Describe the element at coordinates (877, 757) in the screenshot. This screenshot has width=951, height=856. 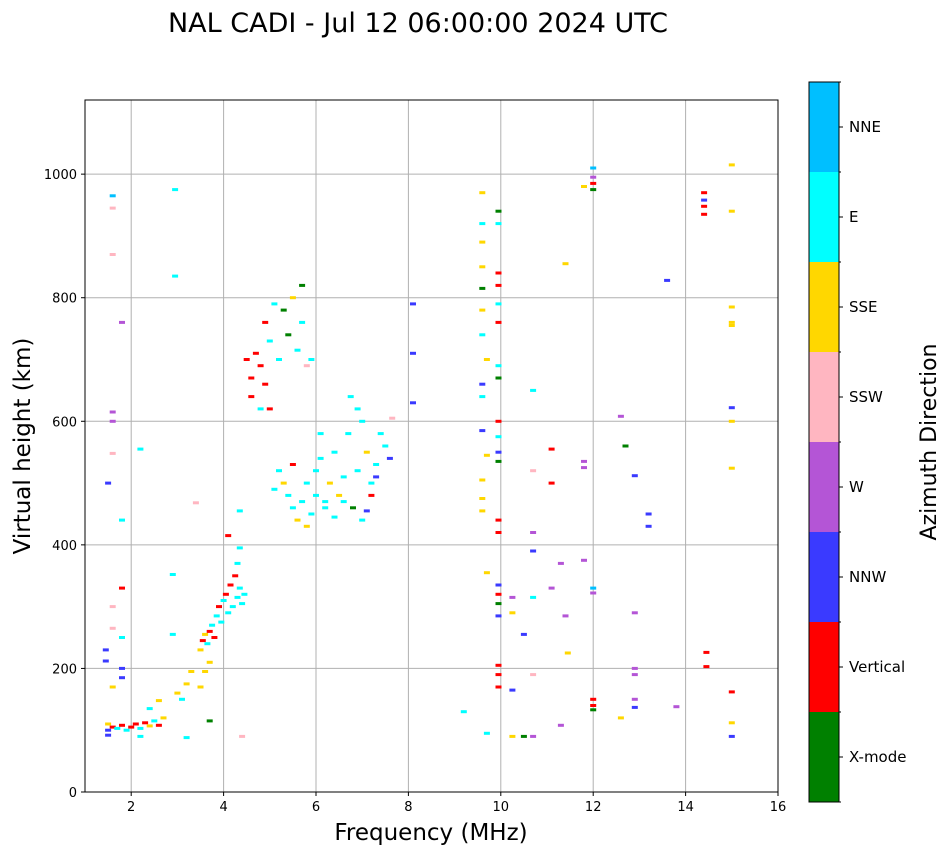
I see `colorbar-tick-label: X-mode` at that location.